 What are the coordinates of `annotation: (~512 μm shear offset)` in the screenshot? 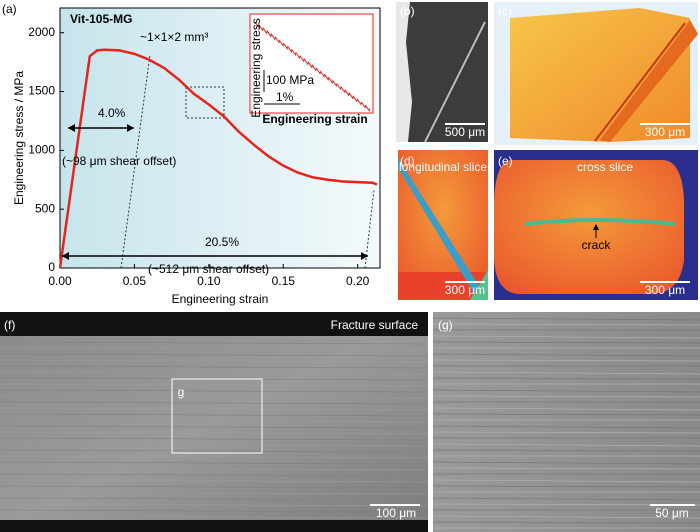 It's located at (208, 269).